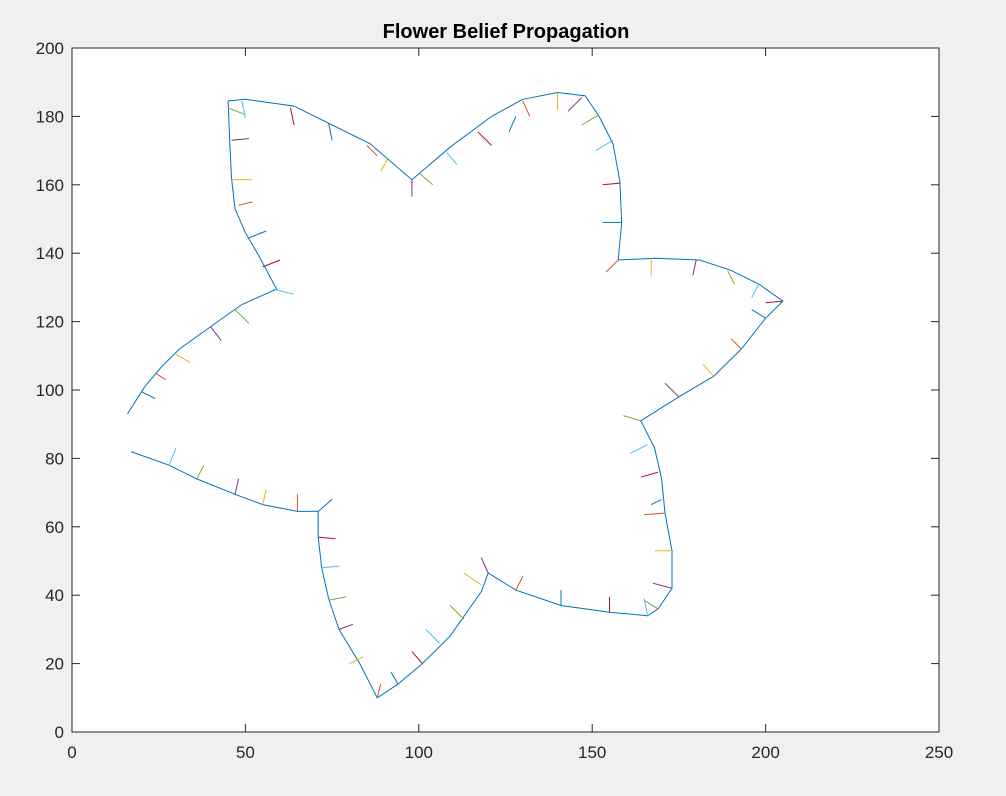 This screenshot has width=1006, height=796. What do you see at coordinates (50, 253) in the screenshot?
I see `y-tick-label-7: 140` at bounding box center [50, 253].